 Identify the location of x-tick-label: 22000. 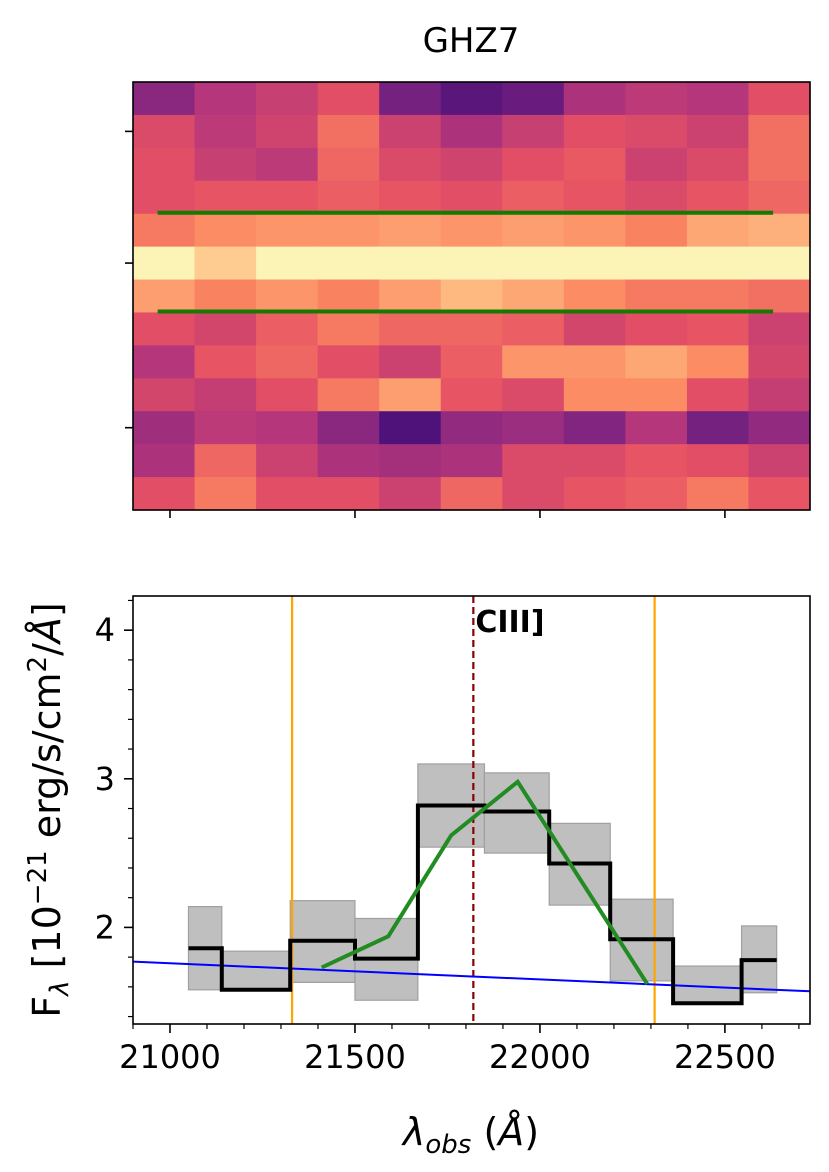
(540, 1057).